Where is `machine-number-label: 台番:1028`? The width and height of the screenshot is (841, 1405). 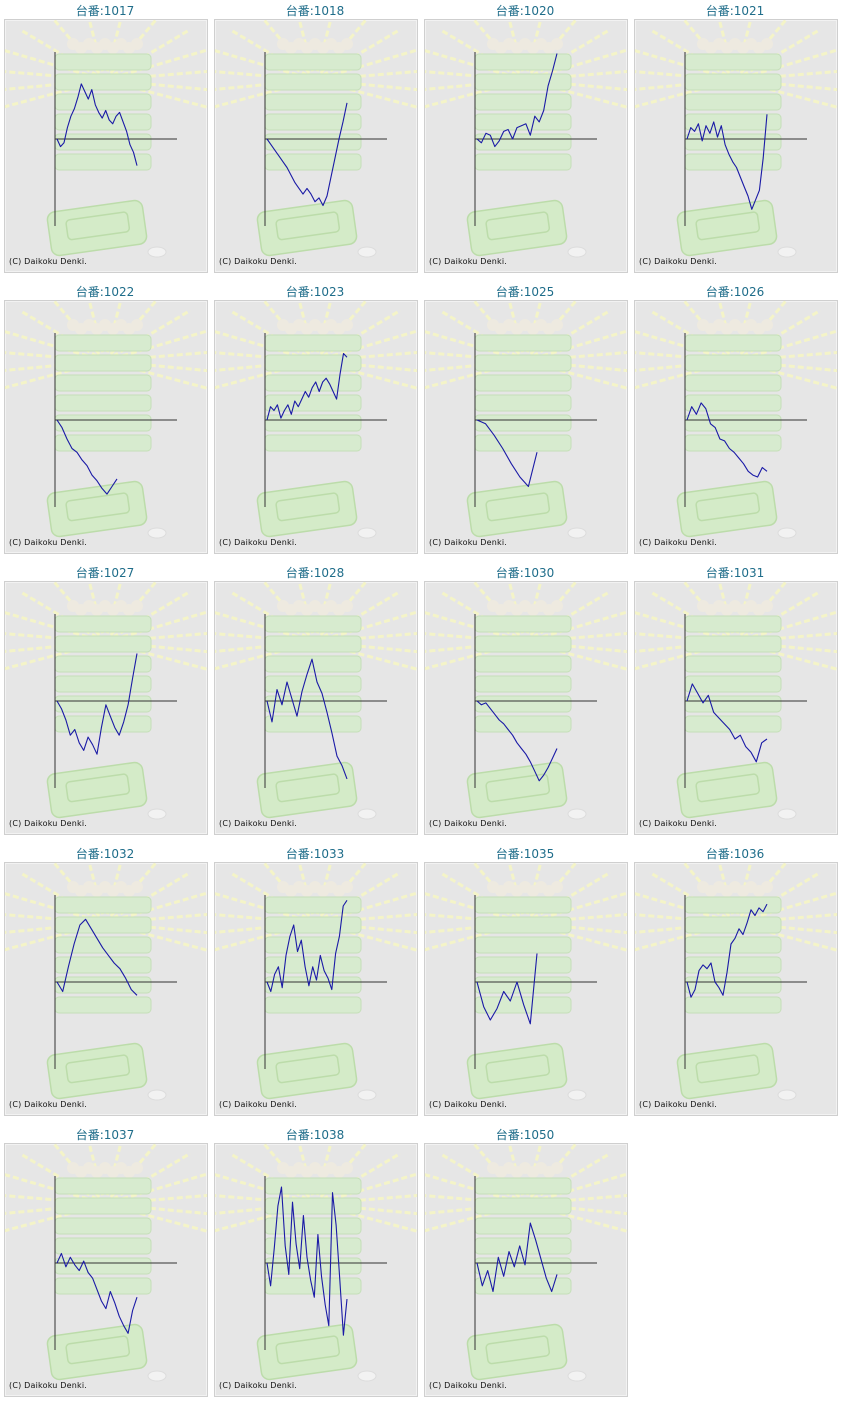
machine-number-label: 台番:1028 is located at coordinates (315, 573).